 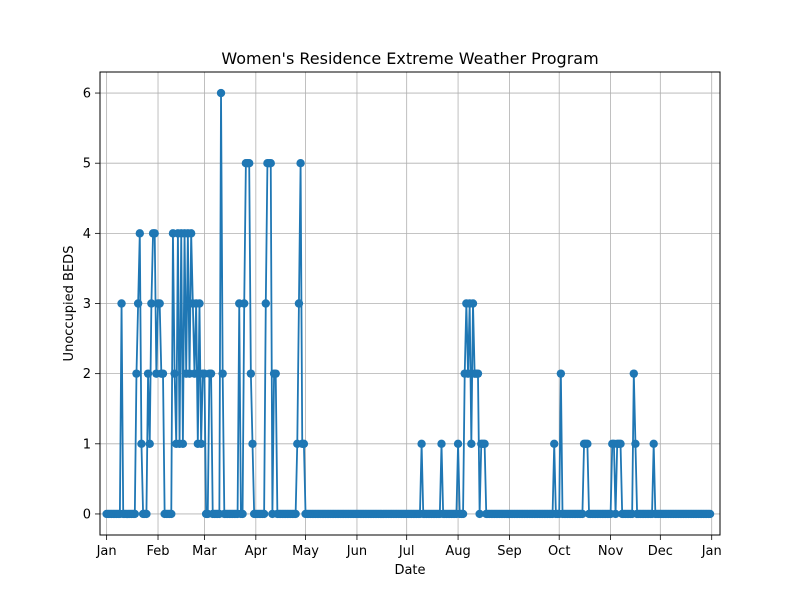 I want to click on y-tick-label: 4, so click(x=87, y=234).